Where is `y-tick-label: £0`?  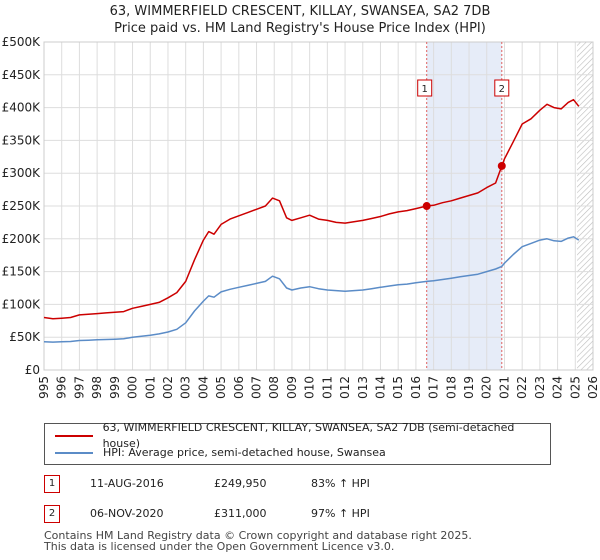 y-tick-label: £0 is located at coordinates (32, 370).